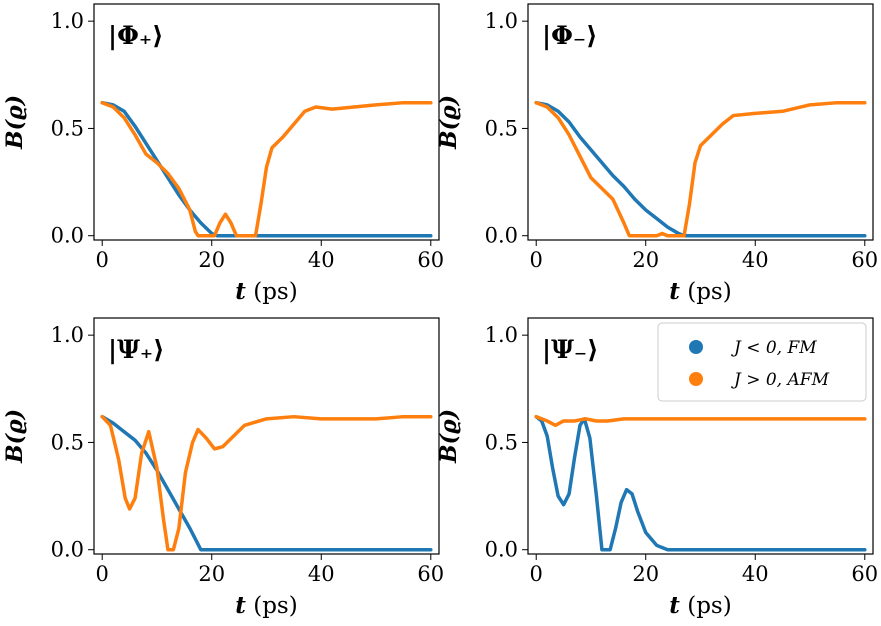 The width and height of the screenshot is (881, 626). What do you see at coordinates (780, 380) in the screenshot?
I see `legend-label: J > 0, AFM` at bounding box center [780, 380].